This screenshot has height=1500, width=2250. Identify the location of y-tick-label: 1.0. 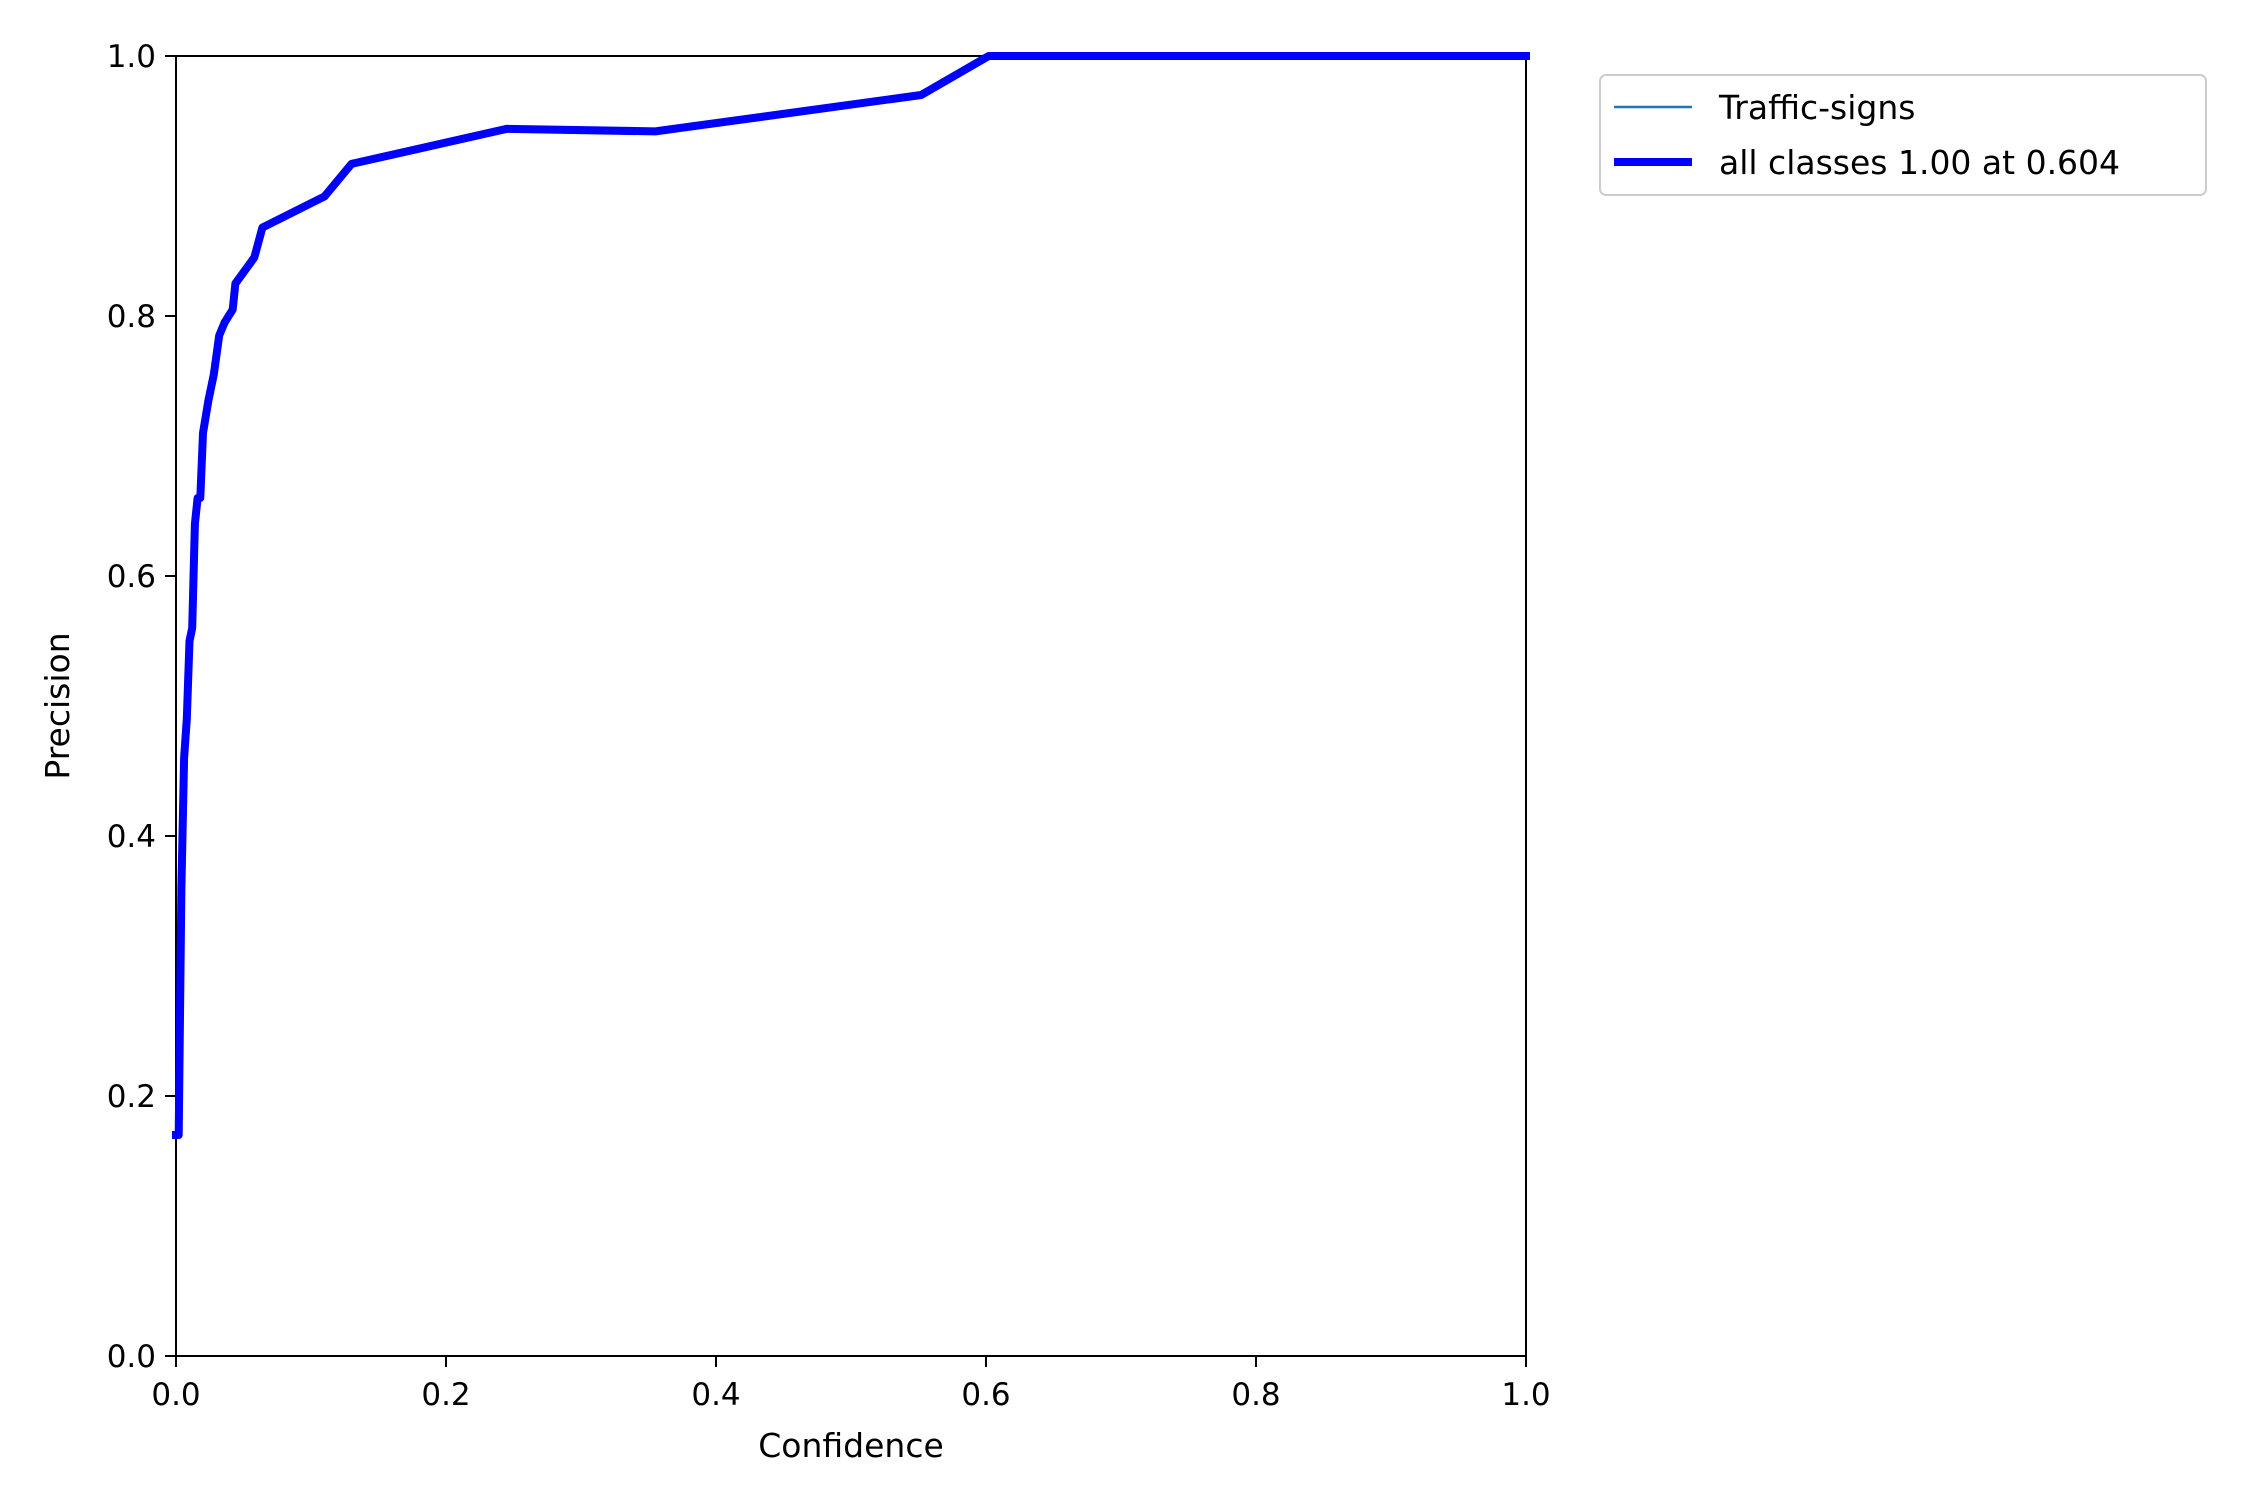
(131, 57).